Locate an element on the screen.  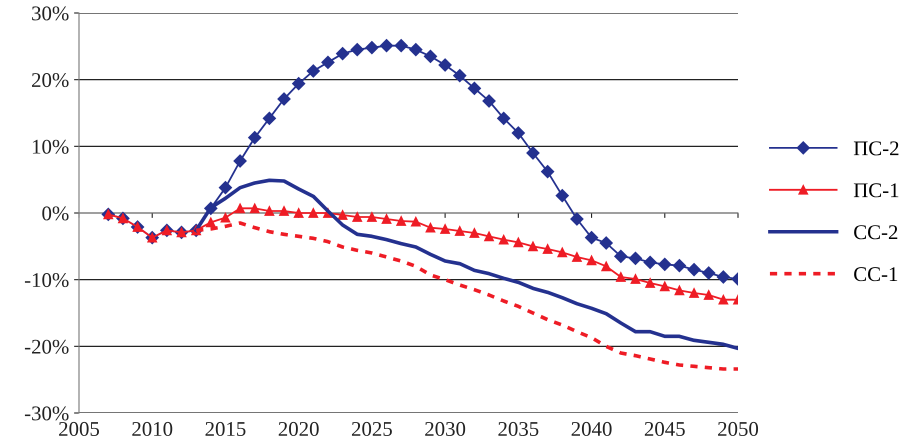
legend-label: СС-2 is located at coordinates (876, 232).